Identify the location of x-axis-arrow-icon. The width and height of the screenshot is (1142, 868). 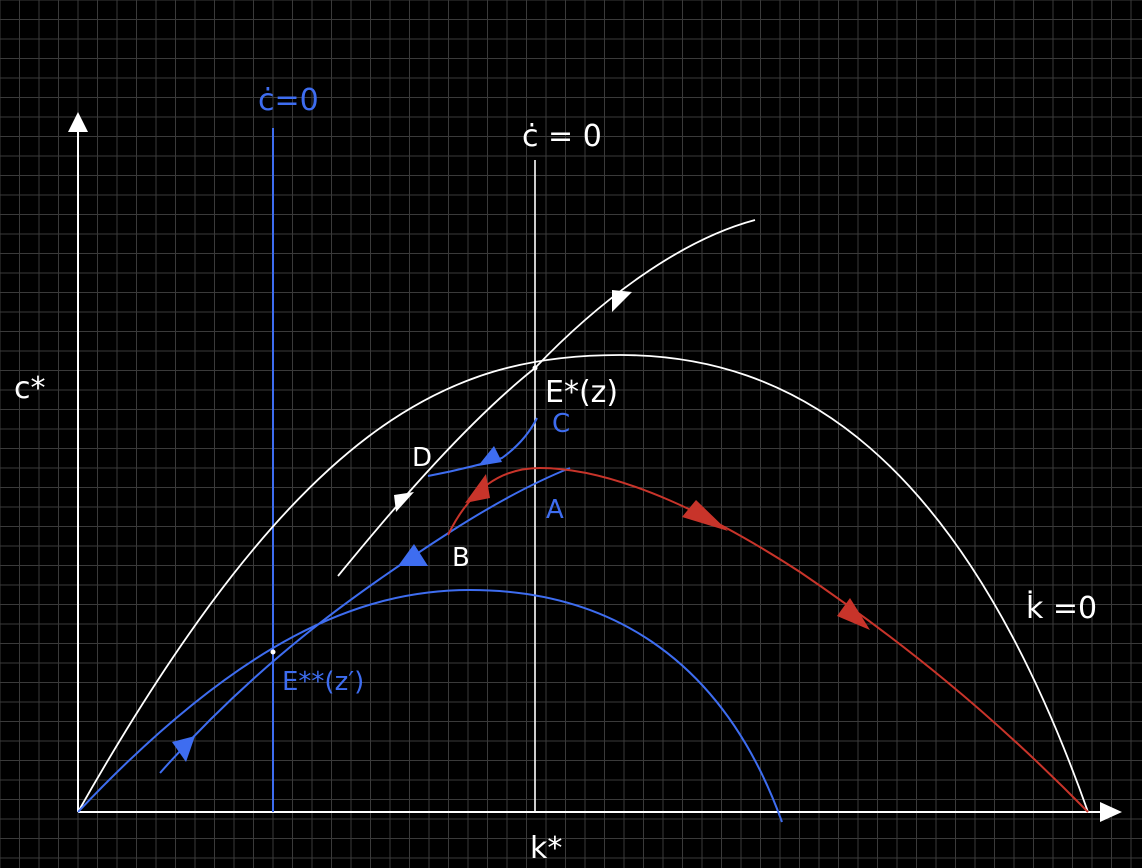
(1111, 812).